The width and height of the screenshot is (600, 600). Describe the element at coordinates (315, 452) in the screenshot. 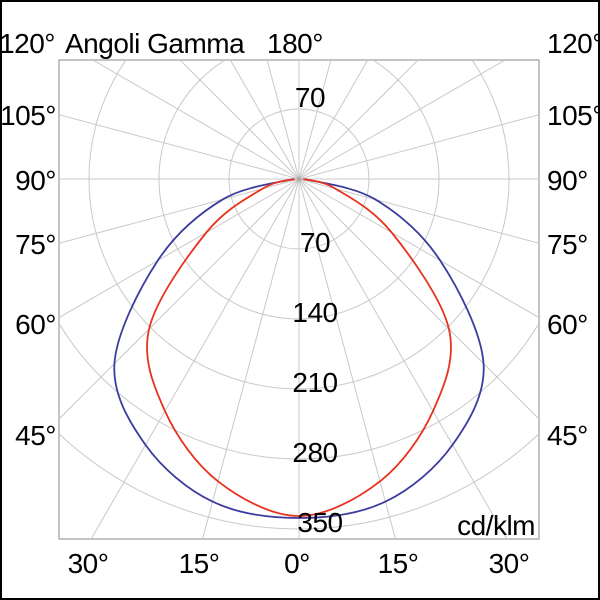

I see `radial-tick-label: 280` at that location.